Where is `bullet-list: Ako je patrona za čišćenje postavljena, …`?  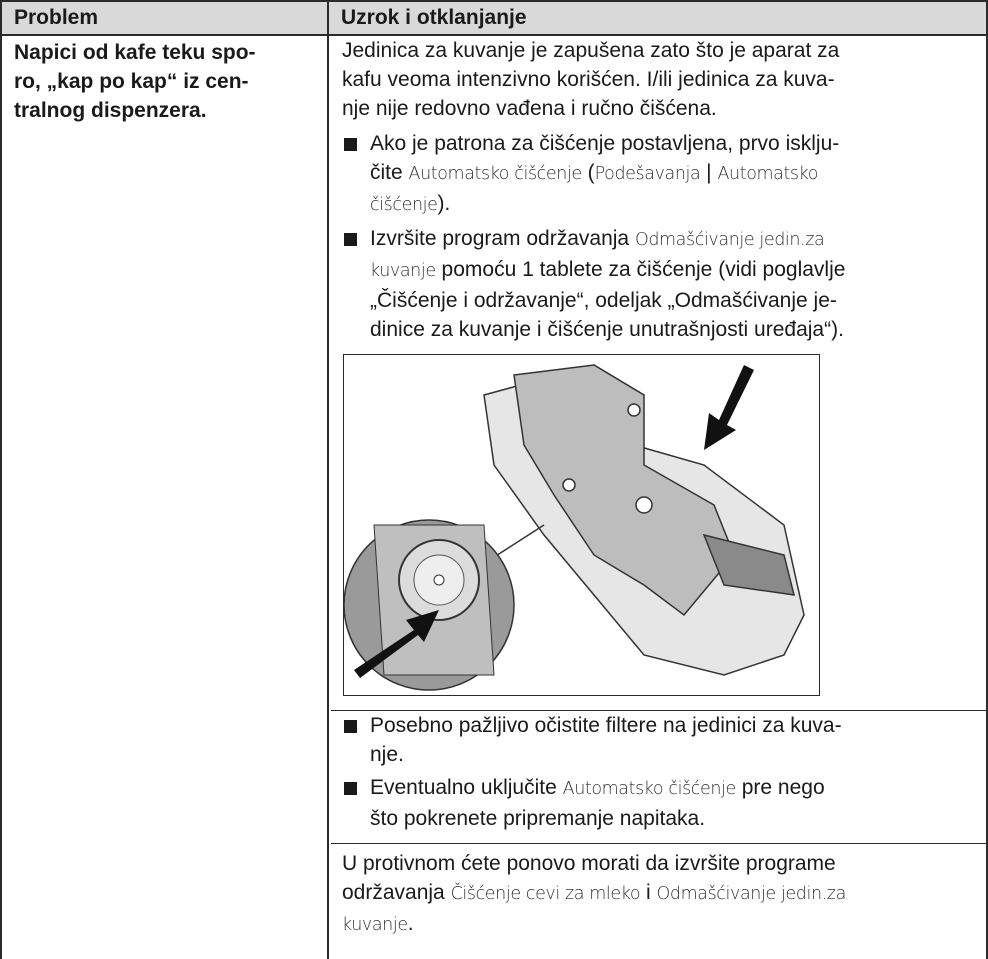 bullet-list: Ako je patrona za čišćenje postavljena, … is located at coordinates (658, 236).